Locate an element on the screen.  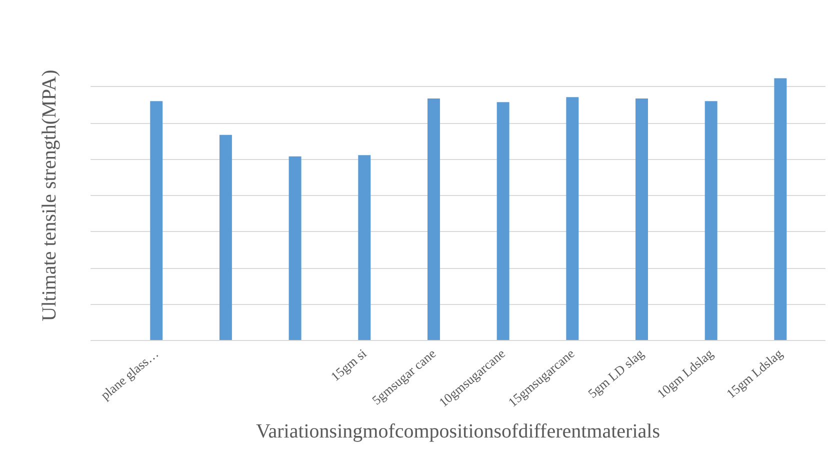
x-axis-title: Variationsingmofcompositionsofdifferentmaterials is located at coordinates (458, 431).